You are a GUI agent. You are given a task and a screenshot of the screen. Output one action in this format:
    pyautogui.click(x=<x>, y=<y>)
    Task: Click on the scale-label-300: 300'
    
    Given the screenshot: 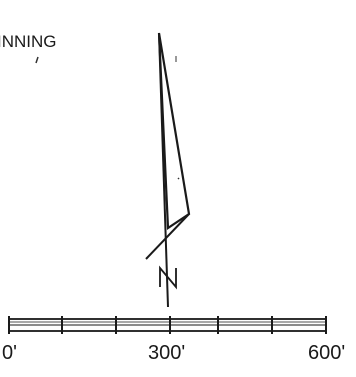 What is the action you would take?
    pyautogui.click(x=167, y=353)
    